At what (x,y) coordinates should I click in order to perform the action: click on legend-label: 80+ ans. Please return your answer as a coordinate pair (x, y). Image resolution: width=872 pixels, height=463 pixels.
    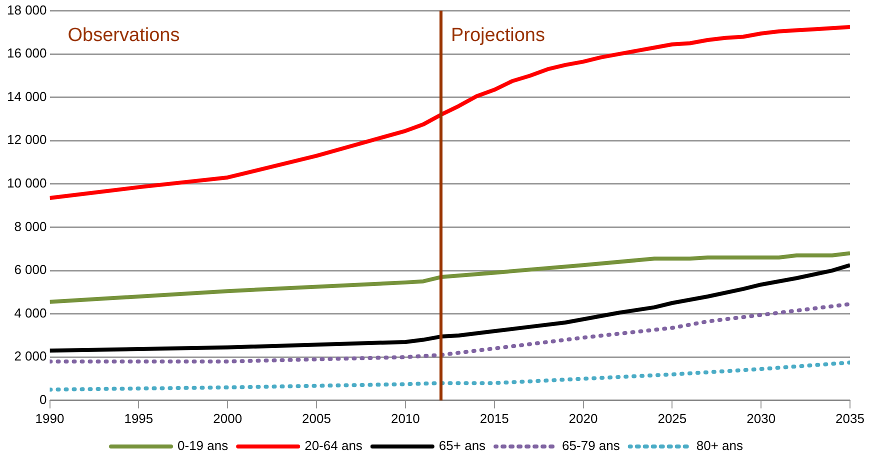
    Looking at the image, I should click on (720, 446).